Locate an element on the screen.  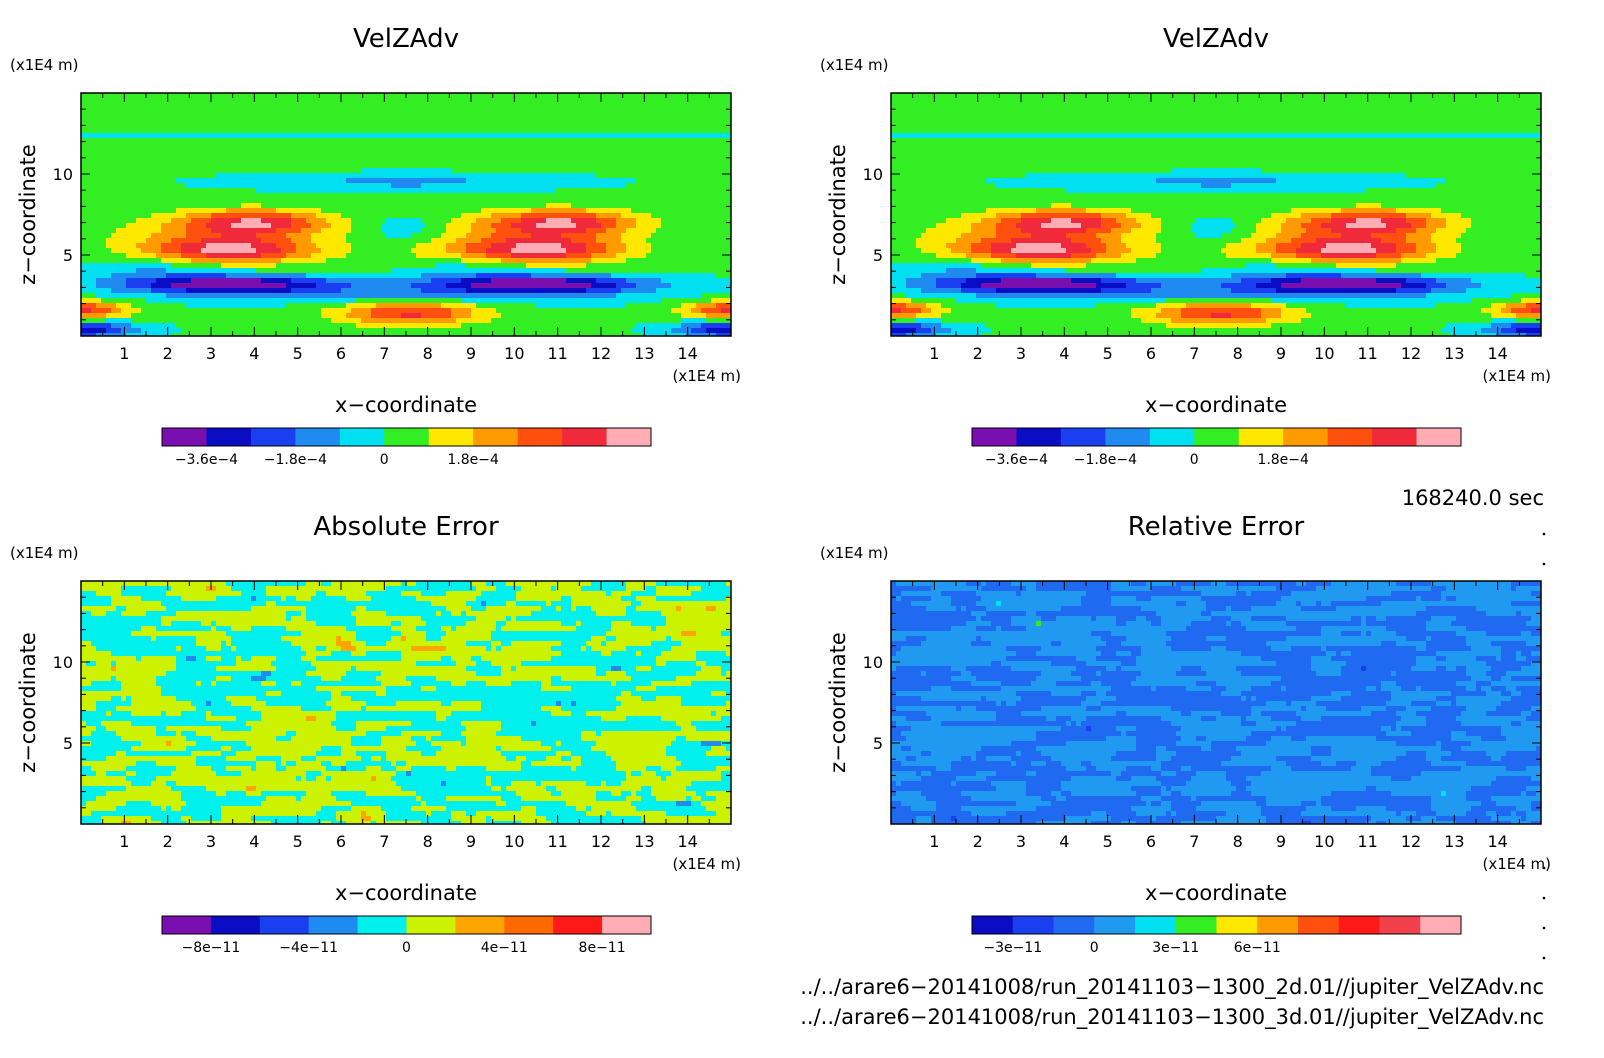
colorbar-label: 4e−11 is located at coordinates (504, 948).